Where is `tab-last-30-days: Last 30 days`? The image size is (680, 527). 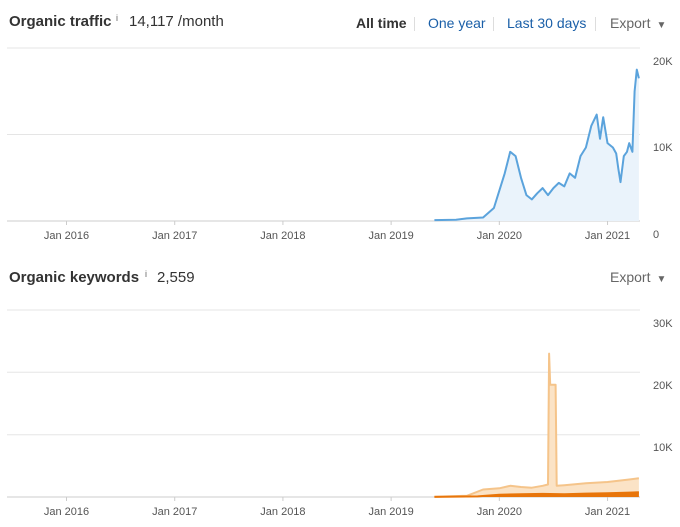
tab-last-30-days: Last 30 days is located at coordinates (547, 23).